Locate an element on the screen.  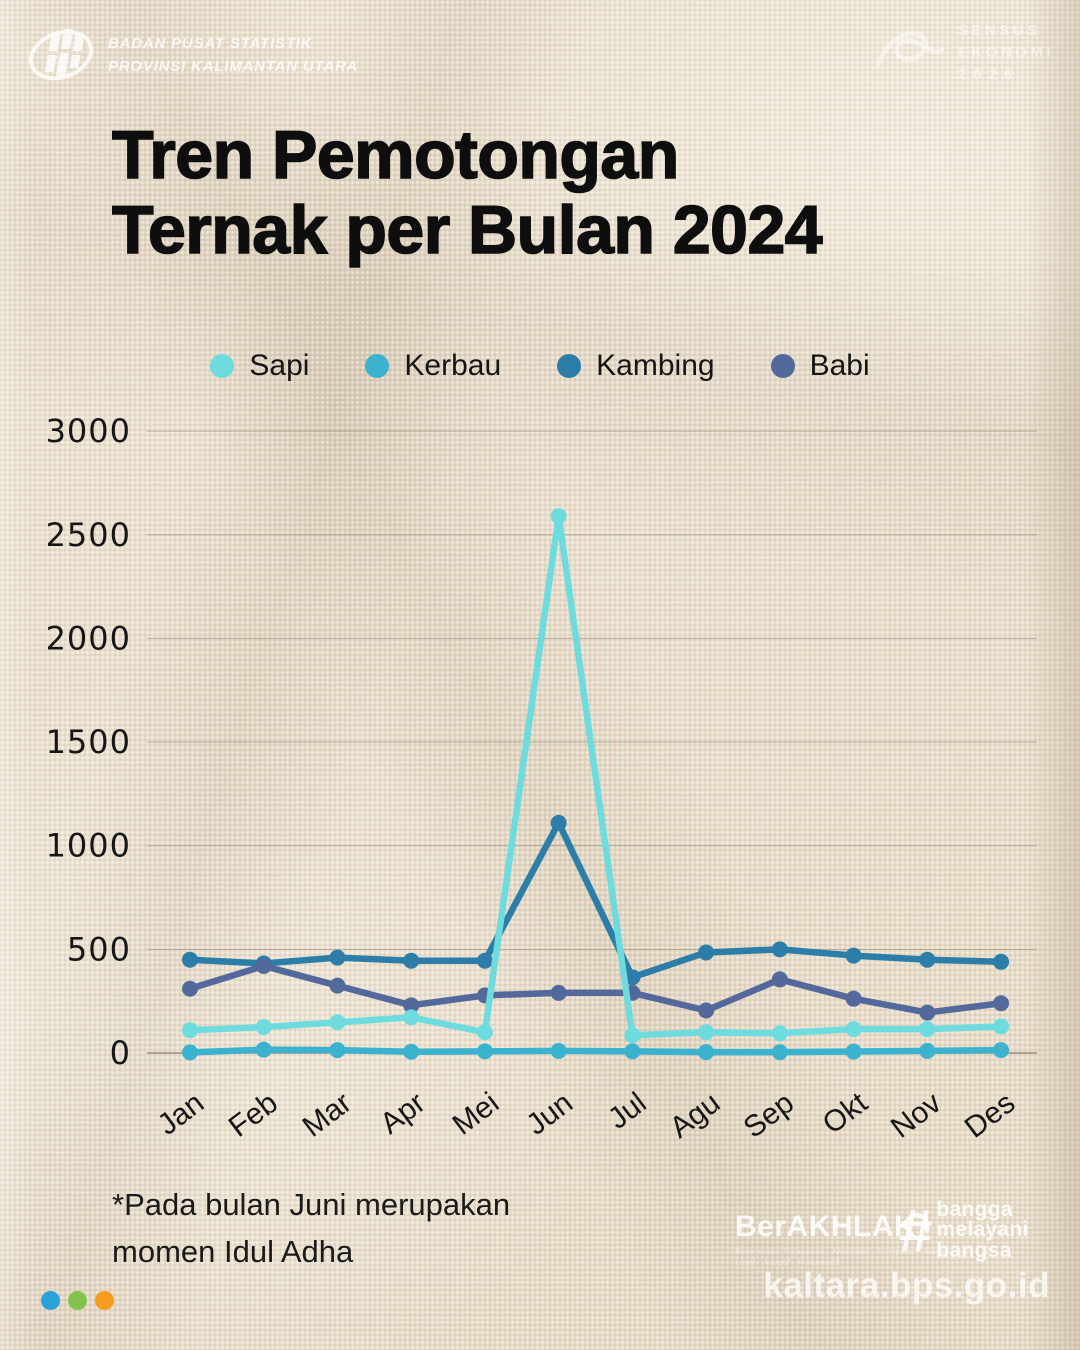
point-babi-jan is located at coordinates (190, 988).